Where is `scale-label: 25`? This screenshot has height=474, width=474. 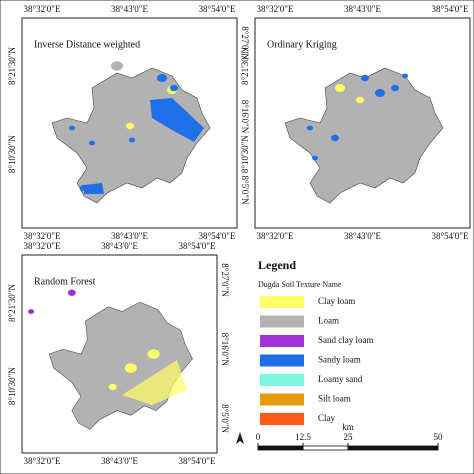
scale-label: 25 is located at coordinates (349, 437).